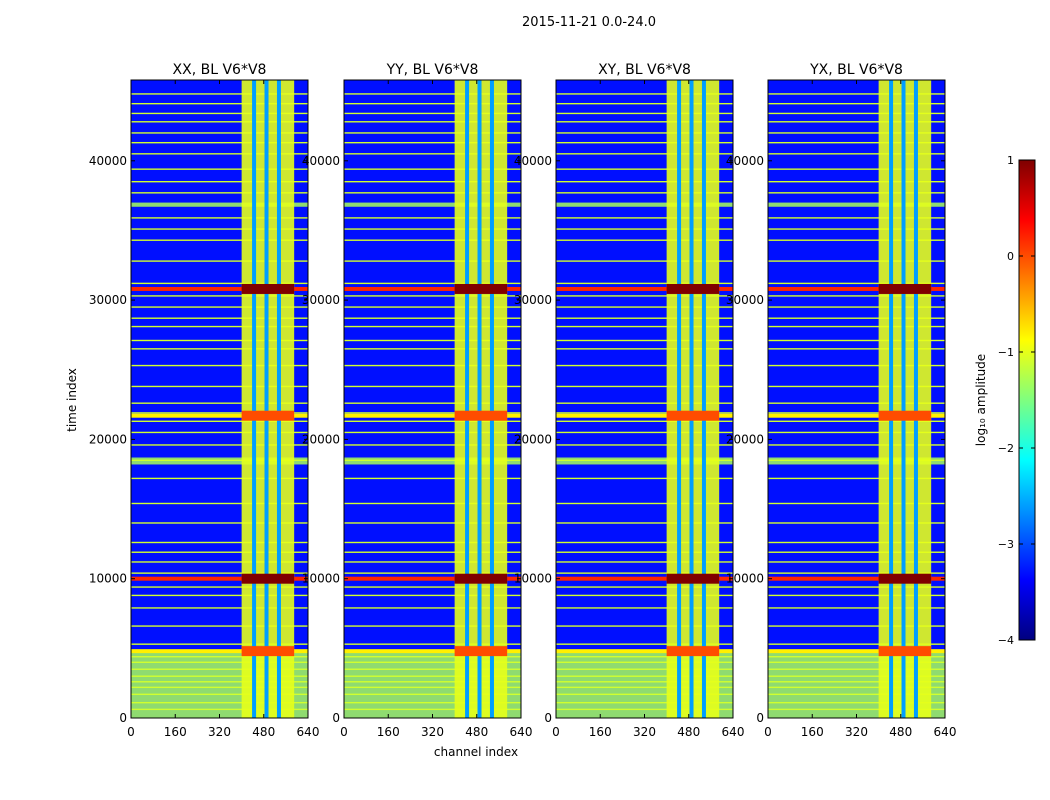 The image size is (1050, 800). I want to click on x-tick-label: 0, so click(556, 732).